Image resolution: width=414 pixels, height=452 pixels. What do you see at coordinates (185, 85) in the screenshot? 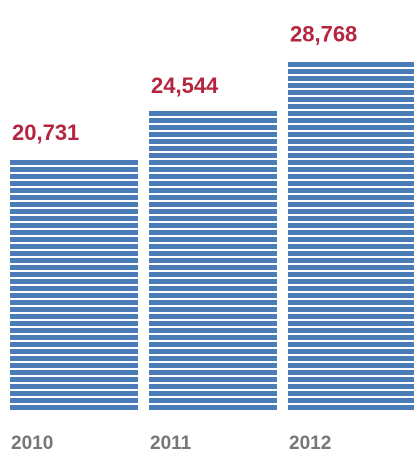
I see `value-label-2011: 24,544` at bounding box center [185, 85].